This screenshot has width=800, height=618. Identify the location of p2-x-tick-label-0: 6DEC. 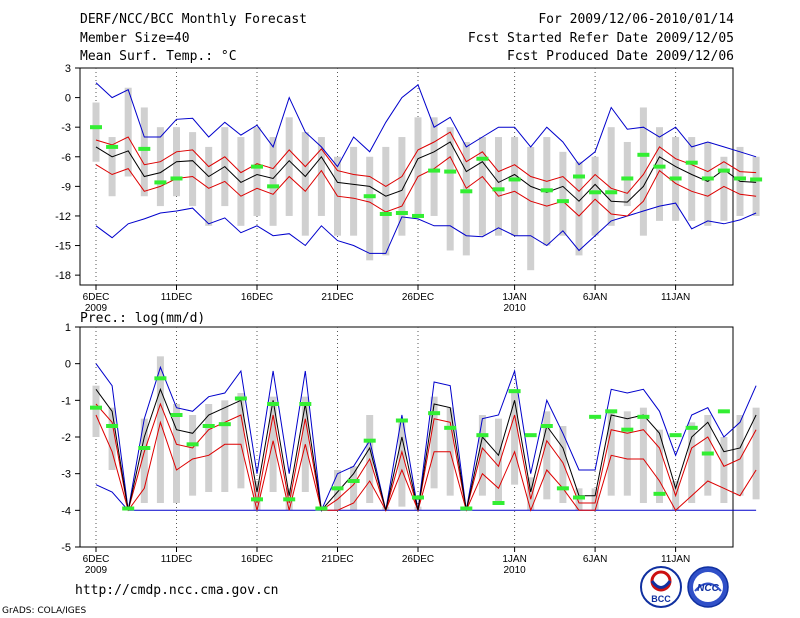
(96, 559).